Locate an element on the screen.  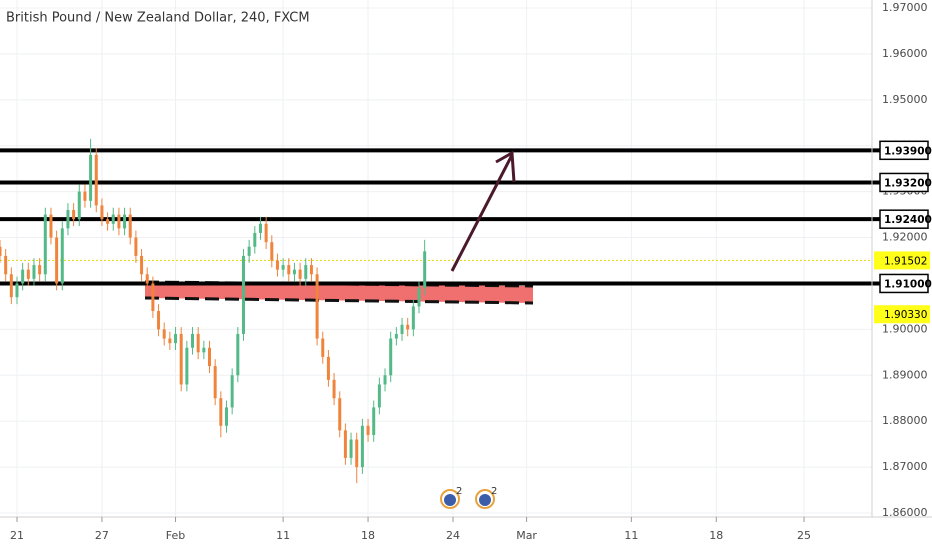
x-tick-label: Feb is located at coordinates (175, 535).